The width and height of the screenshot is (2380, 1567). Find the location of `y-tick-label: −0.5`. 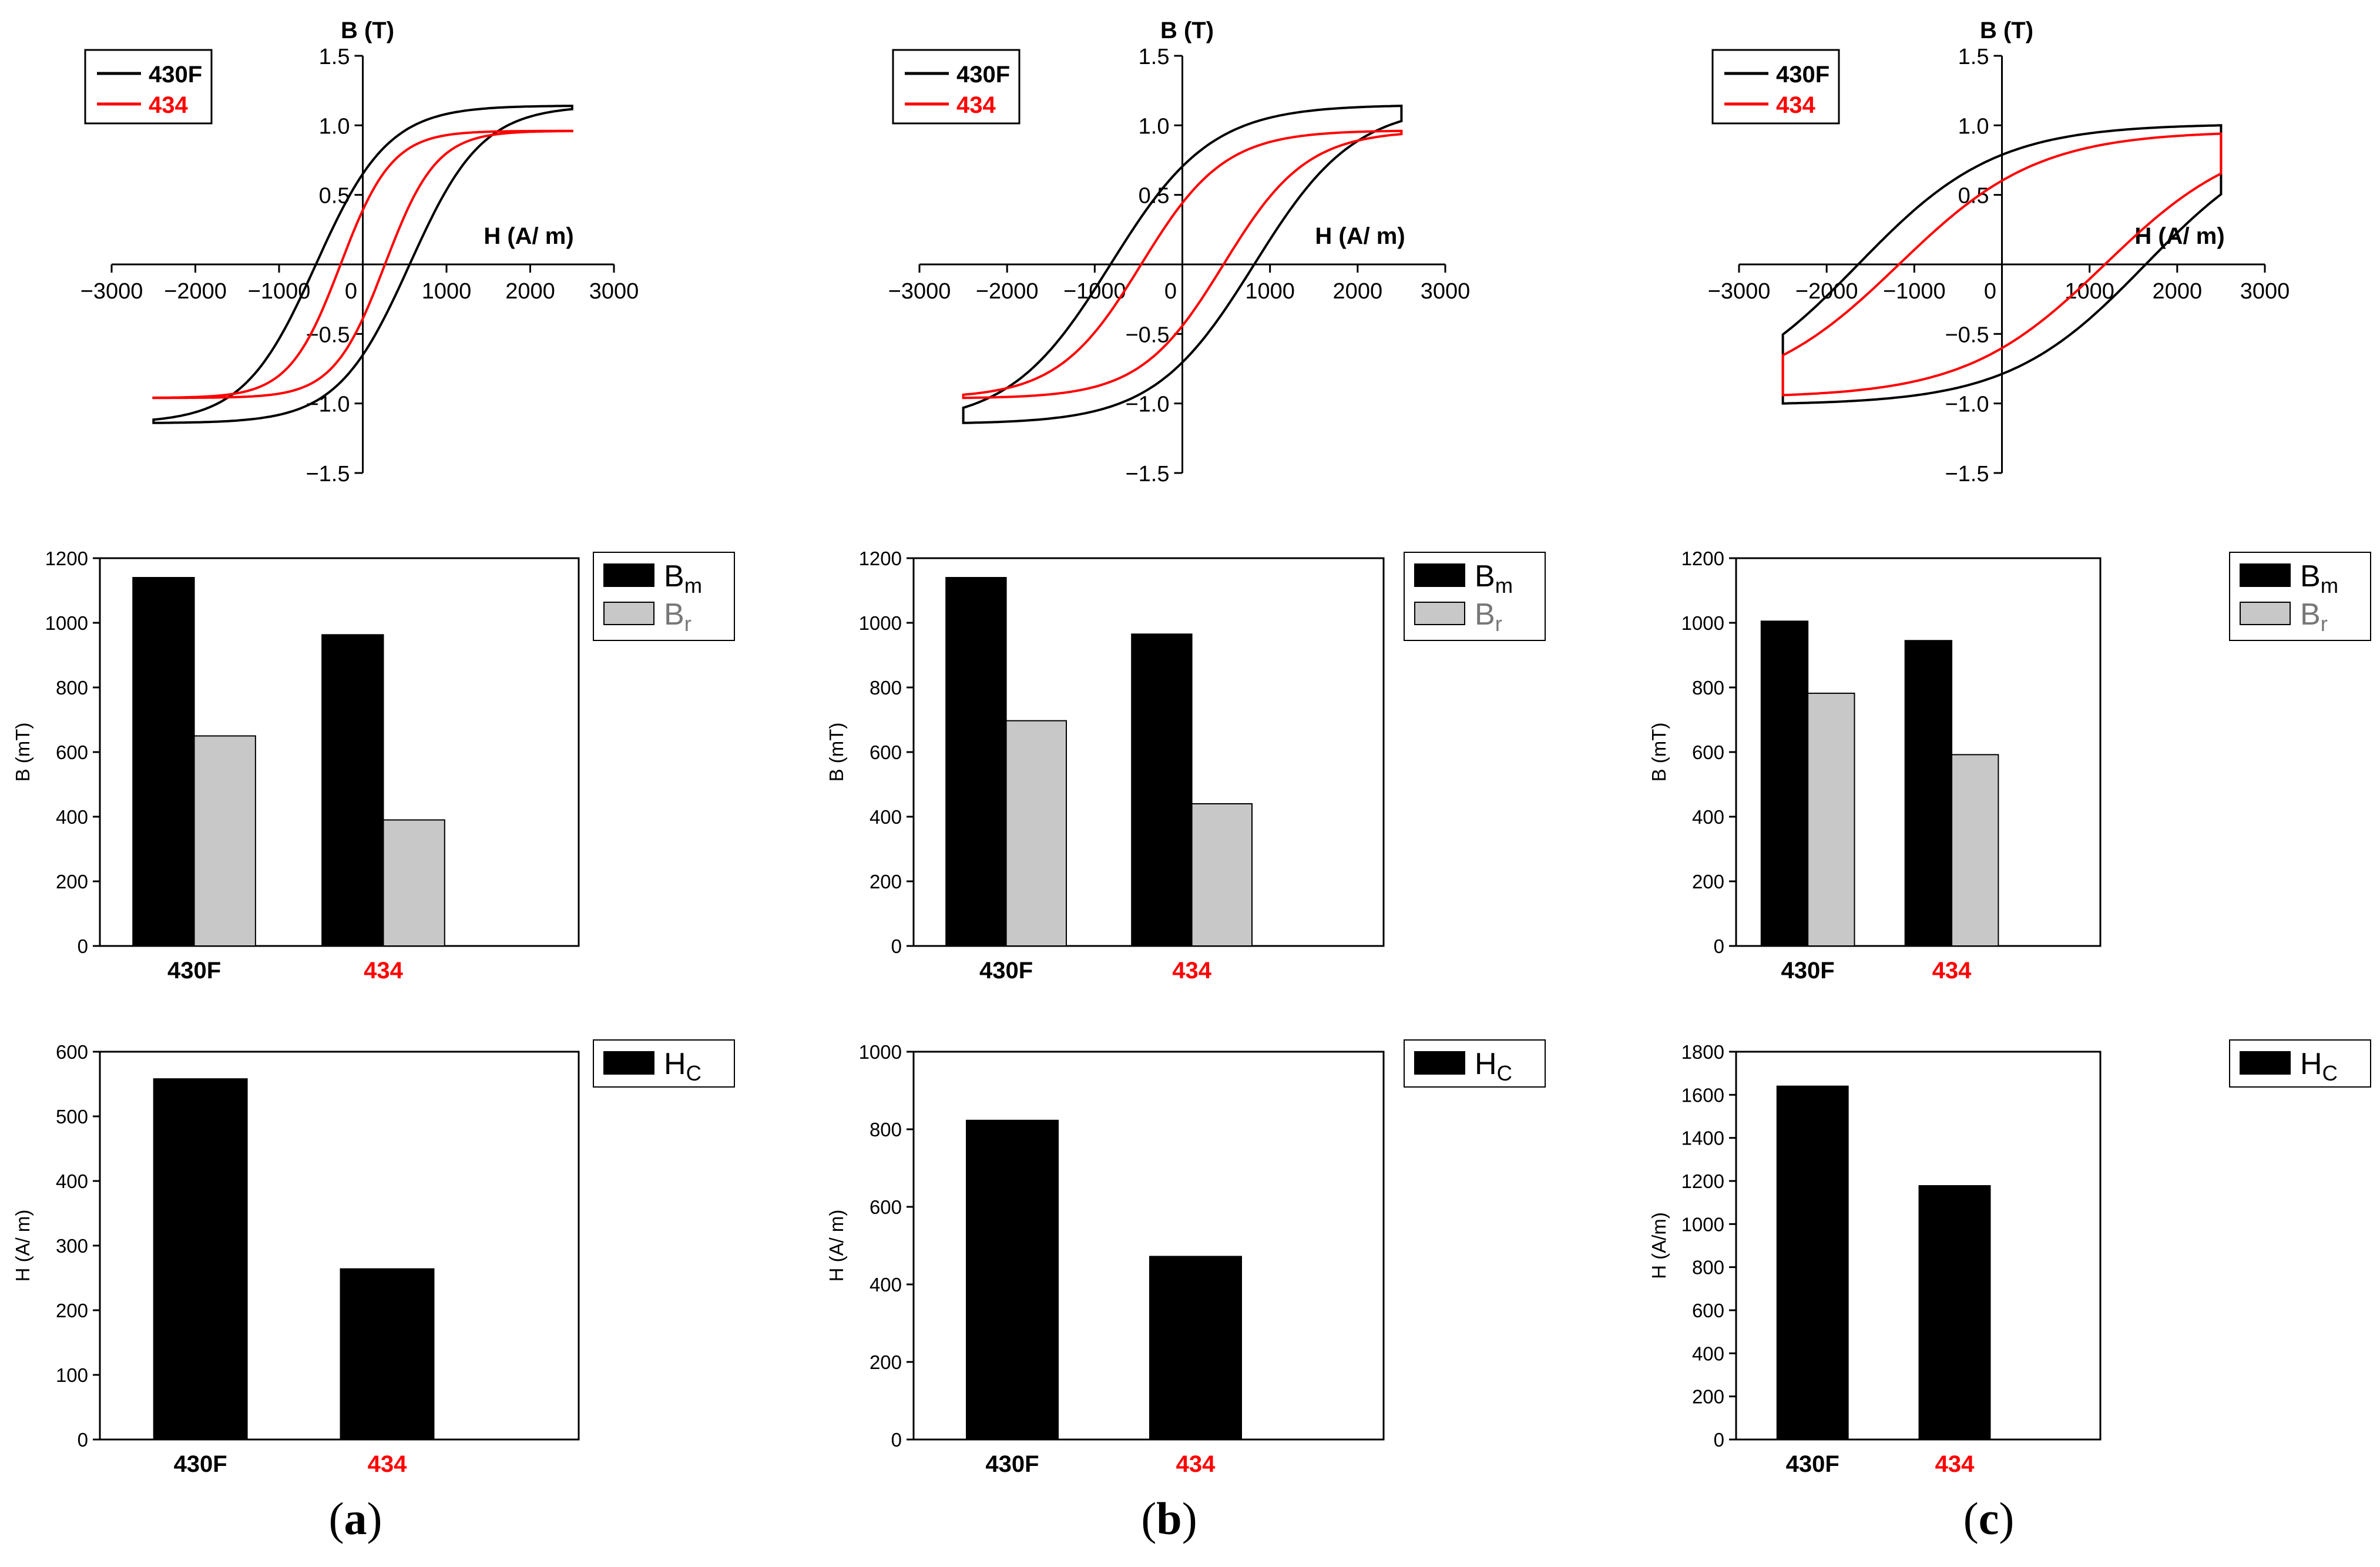

y-tick-label: −0.5 is located at coordinates (1967, 335).